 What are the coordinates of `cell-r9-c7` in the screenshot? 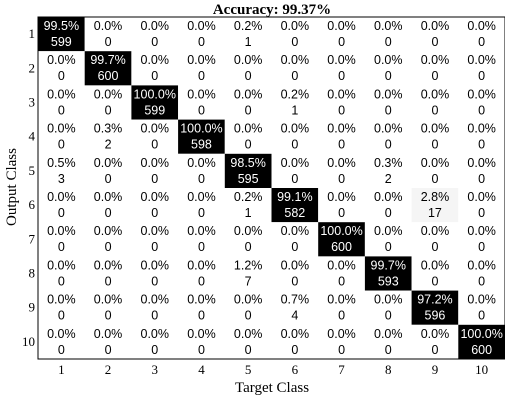 It's located at (341, 307).